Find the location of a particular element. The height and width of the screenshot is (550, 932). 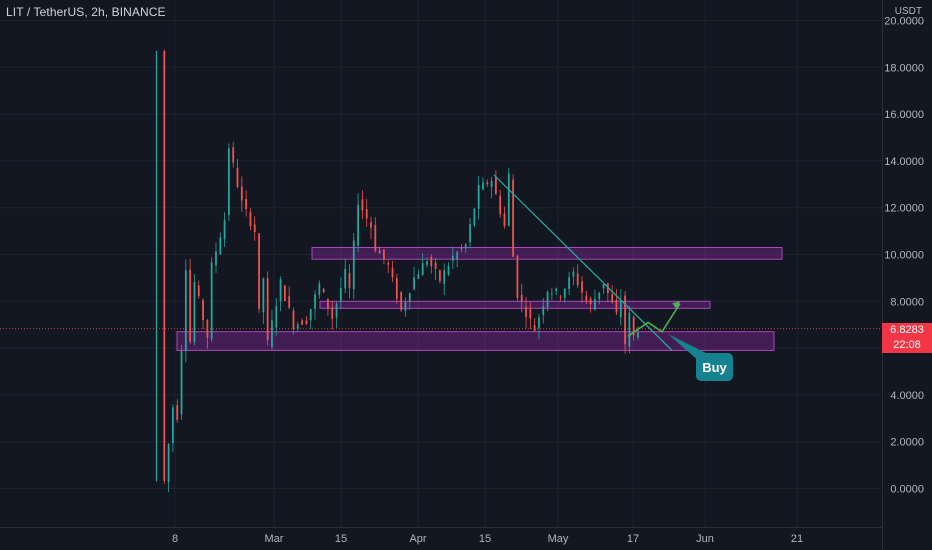

y-tick-label: 18.0000 is located at coordinates (904, 68).